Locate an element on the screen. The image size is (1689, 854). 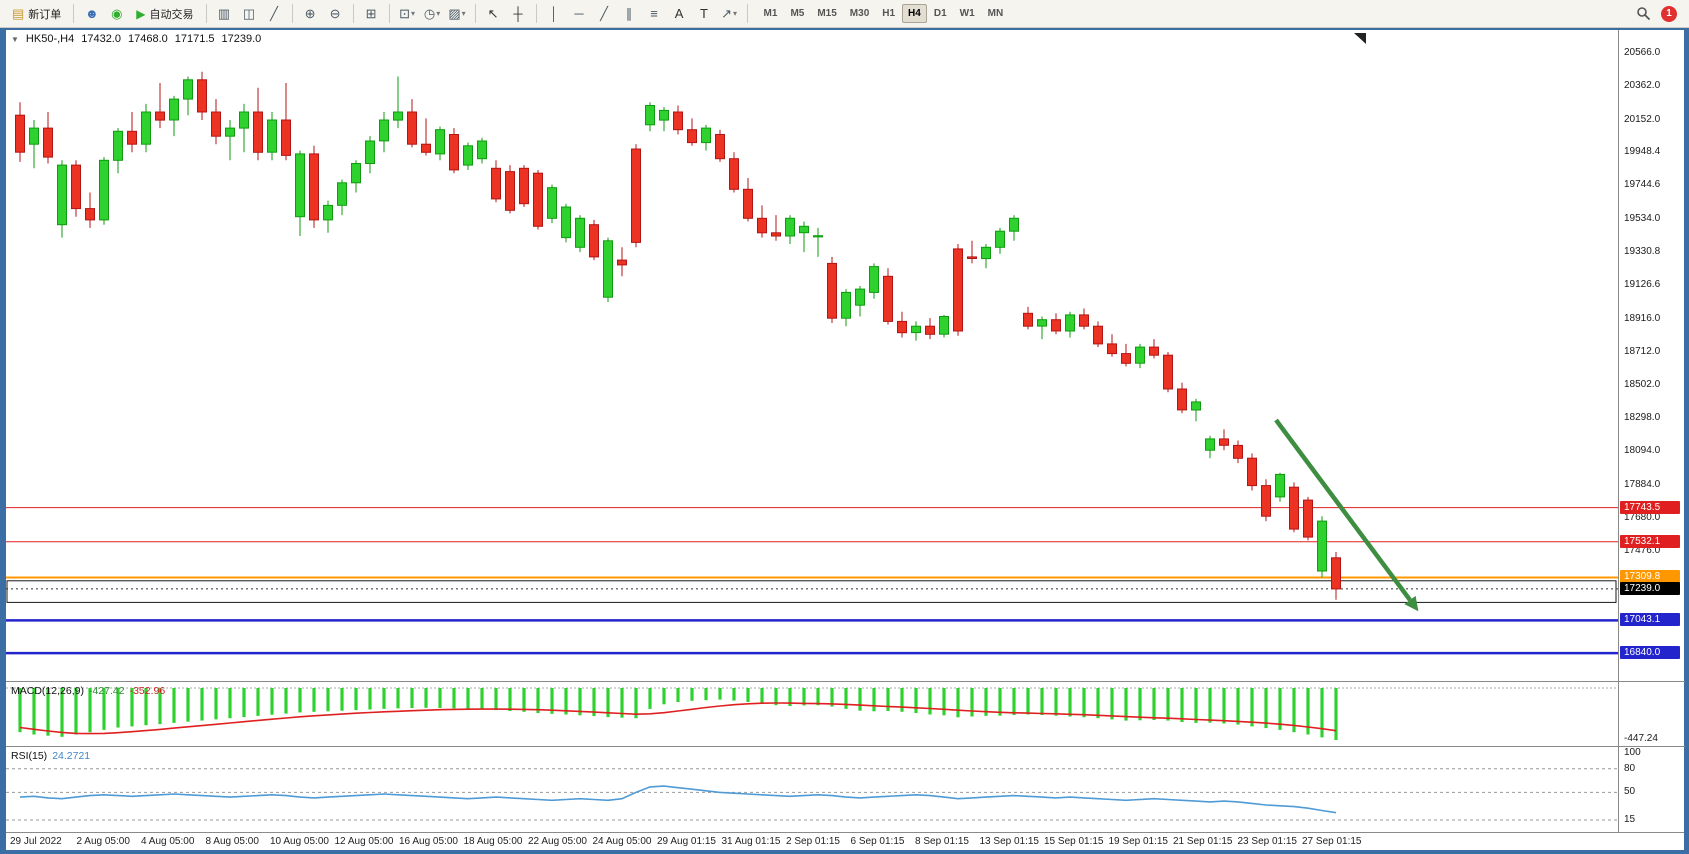
auto-trading-button: ▶ 自动交易 is located at coordinates (164, 14).